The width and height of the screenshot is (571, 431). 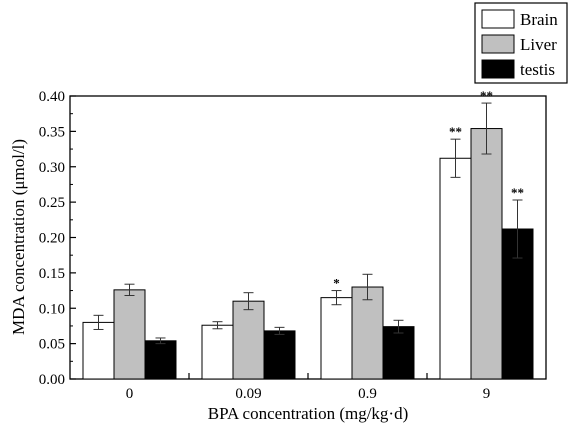 I want to click on bar-liver-0.9, so click(x=367, y=333).